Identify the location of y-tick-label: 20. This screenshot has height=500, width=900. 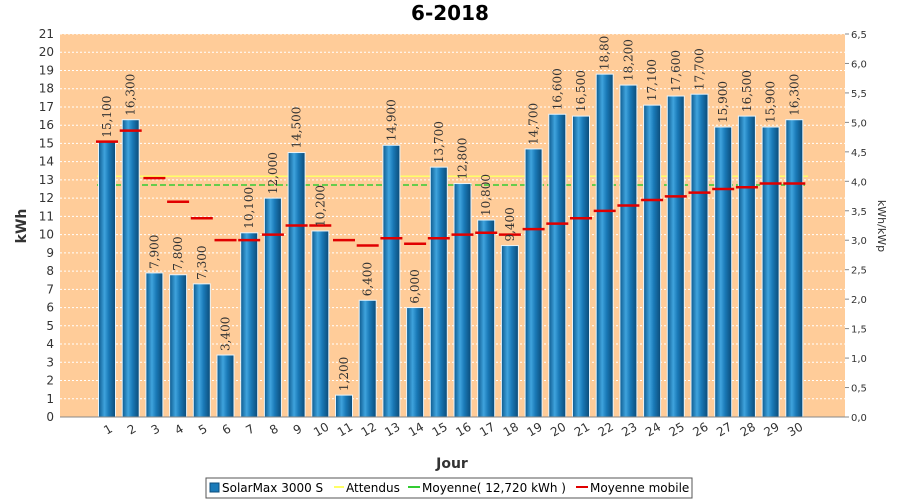
(46, 52).